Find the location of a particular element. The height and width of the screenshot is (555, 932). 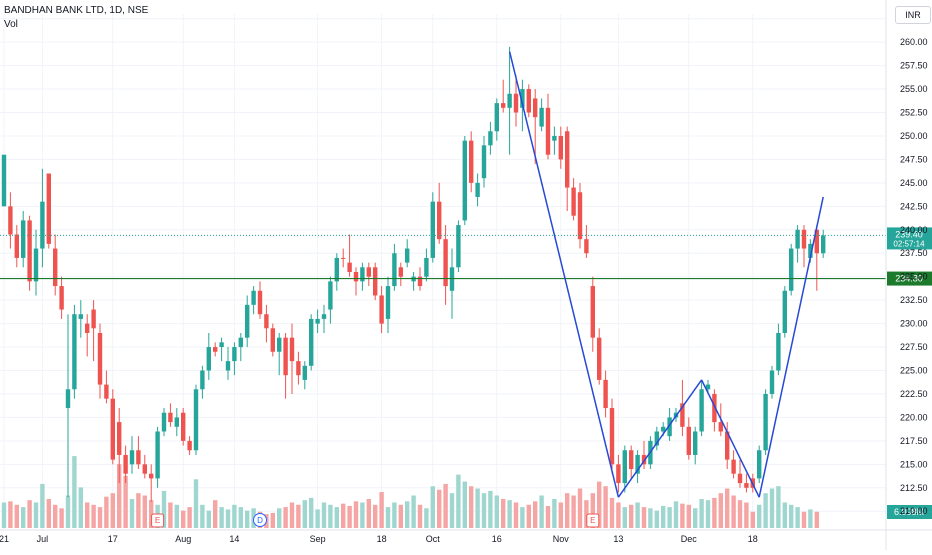

event-marker-label: E is located at coordinates (592, 520).